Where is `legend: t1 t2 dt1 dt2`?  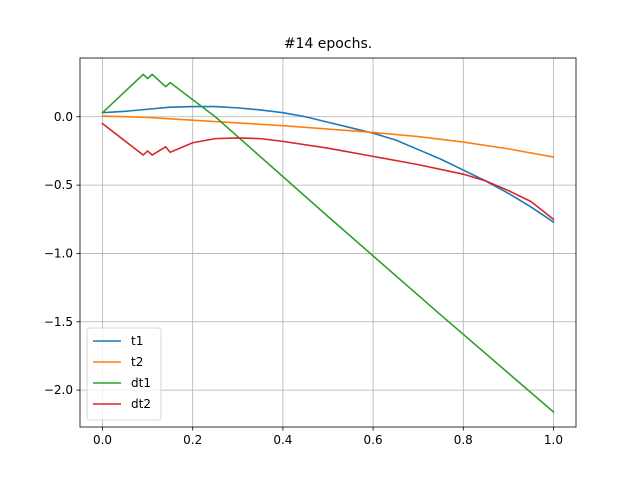 legend: t1 t2 dt1 dt2 is located at coordinates (124, 374).